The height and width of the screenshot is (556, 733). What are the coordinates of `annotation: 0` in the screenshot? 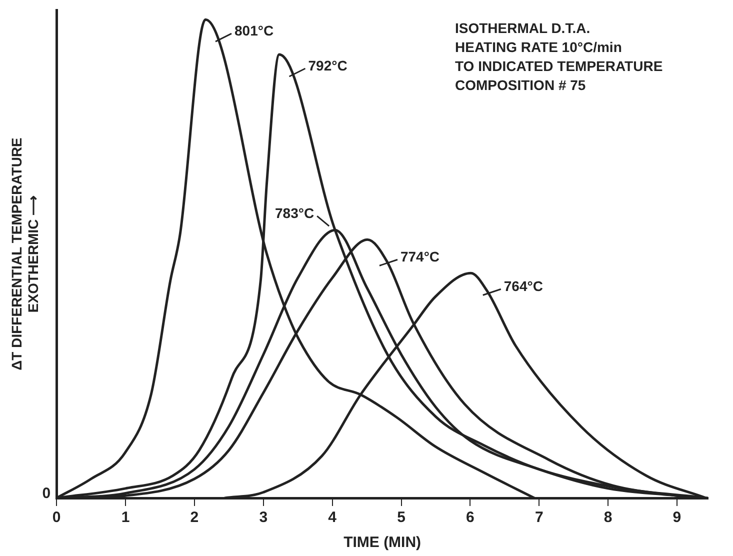 It's located at (46, 493).